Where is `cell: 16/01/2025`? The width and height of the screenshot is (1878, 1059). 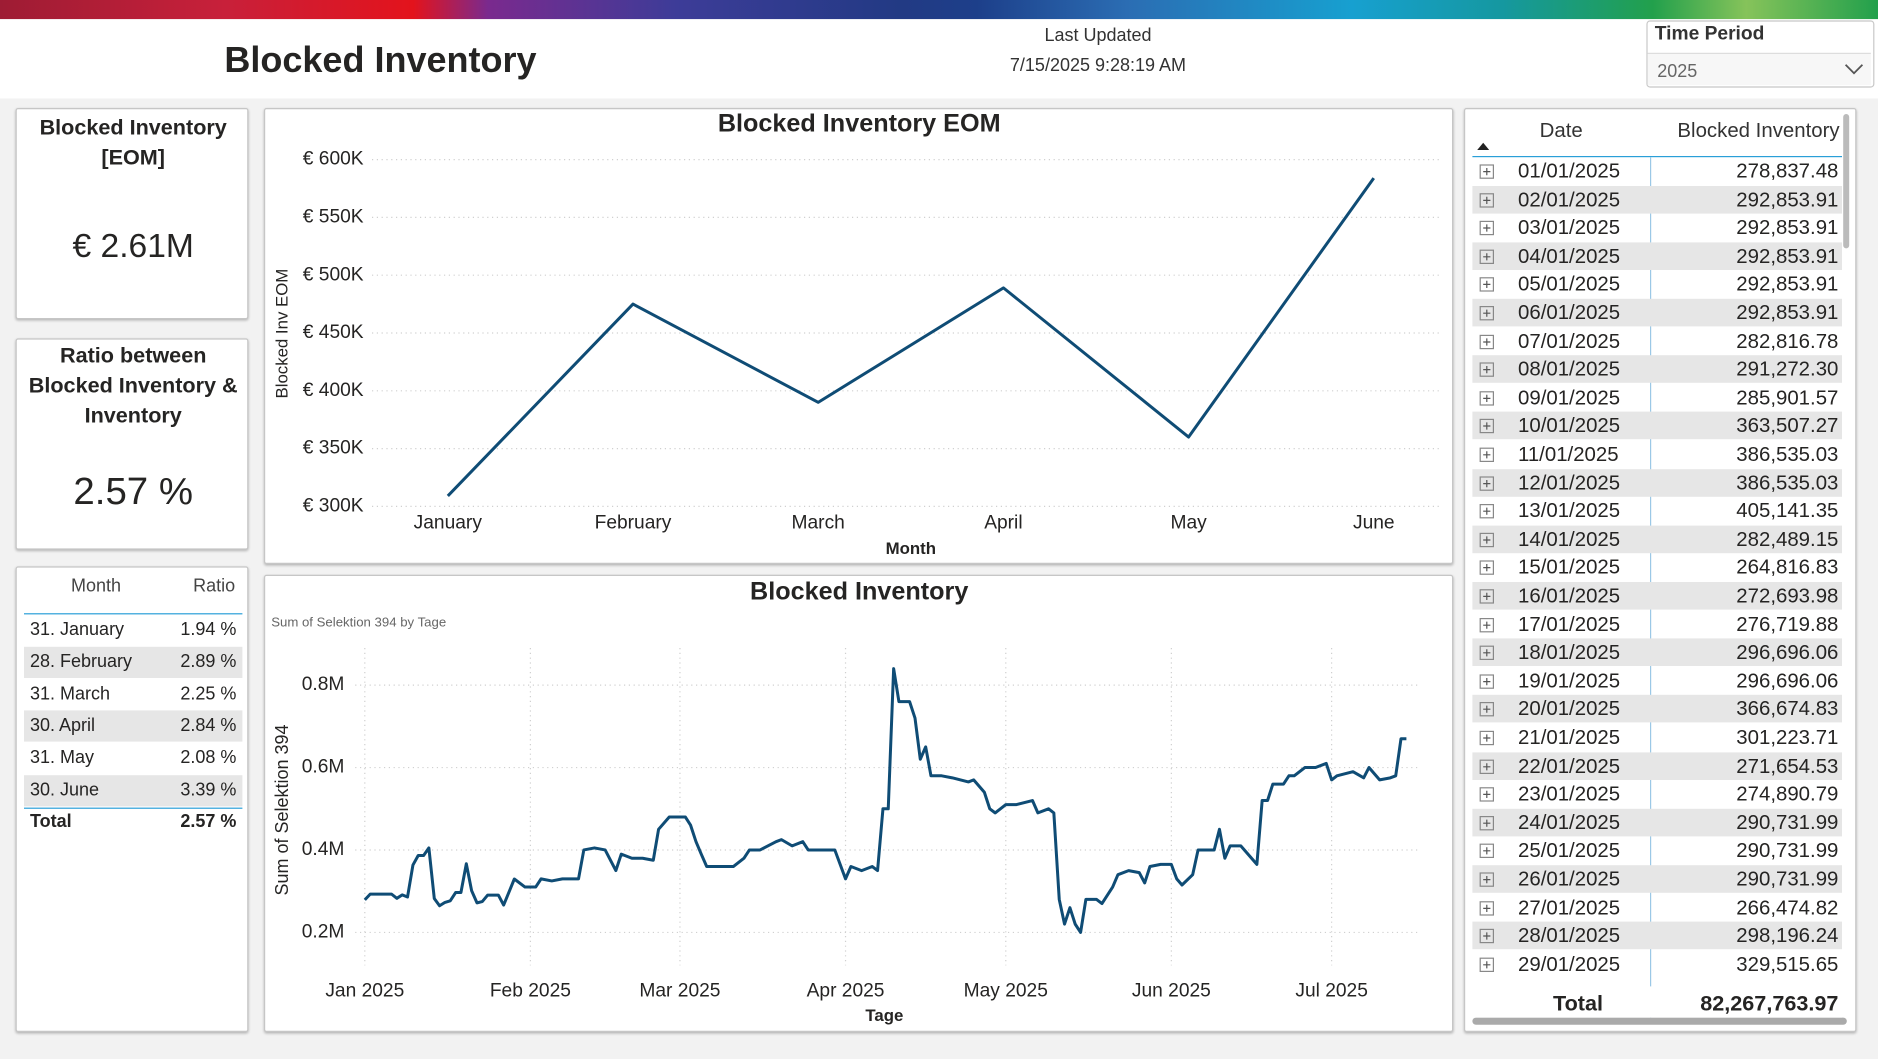
cell: 16/01/2025 is located at coordinates (1569, 596).